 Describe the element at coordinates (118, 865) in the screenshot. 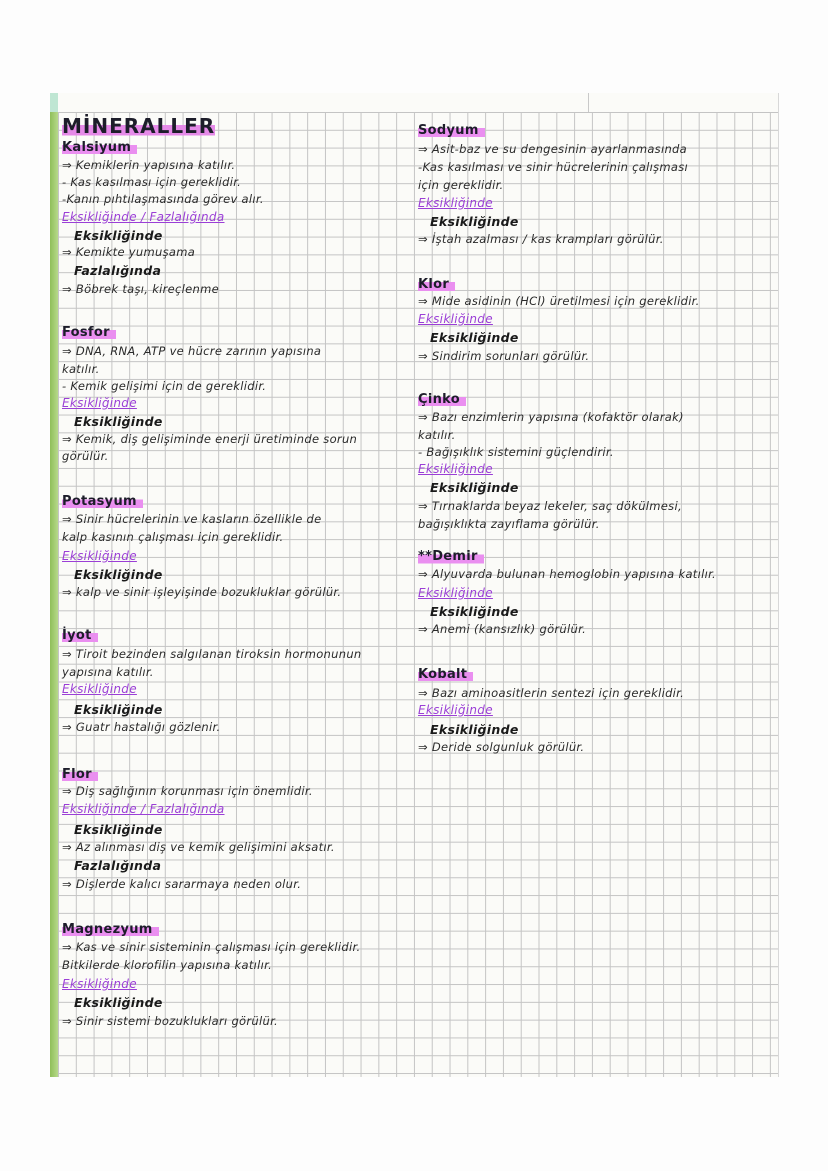

I see `line-text: Fazlalığında` at that location.